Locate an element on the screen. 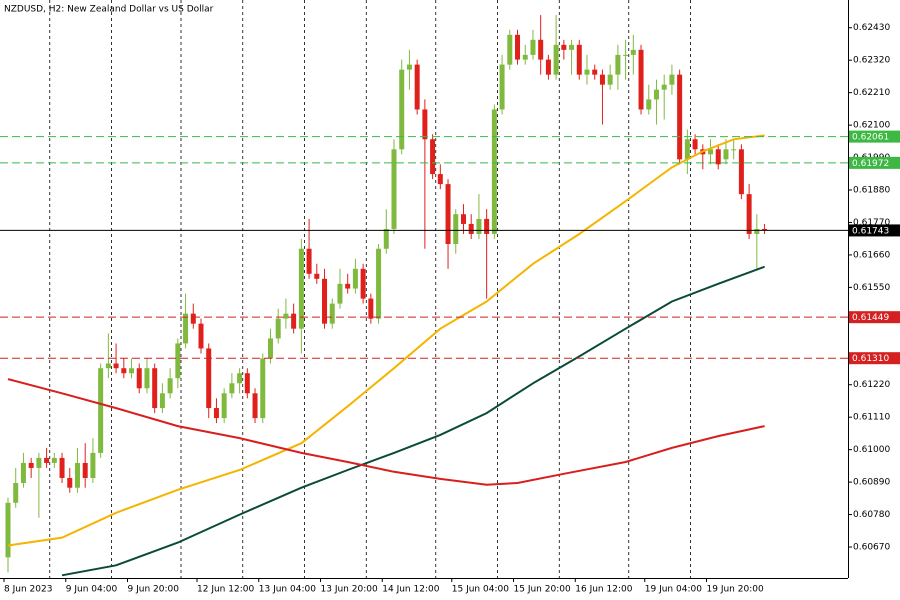  x-tick-label: 15 Jun 04:00 is located at coordinates (480, 590).